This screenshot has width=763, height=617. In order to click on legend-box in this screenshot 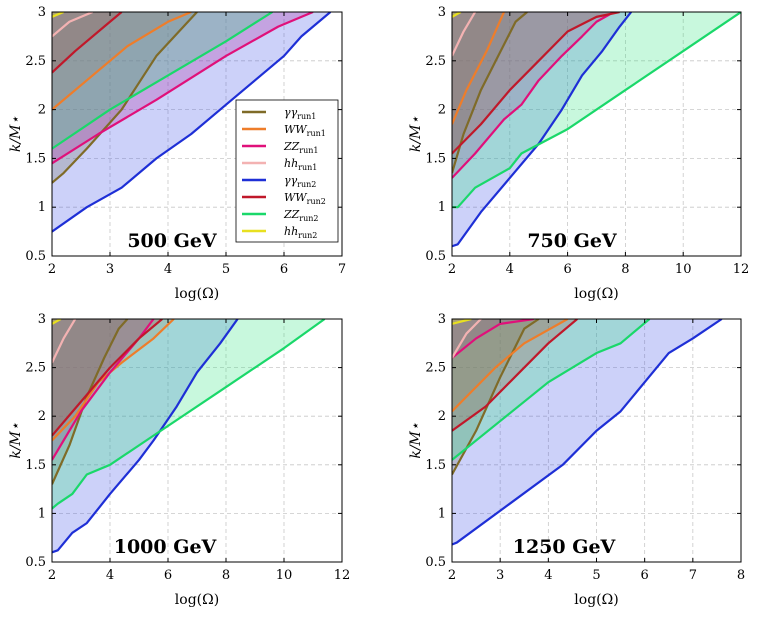, I will do `click(287, 171)`.